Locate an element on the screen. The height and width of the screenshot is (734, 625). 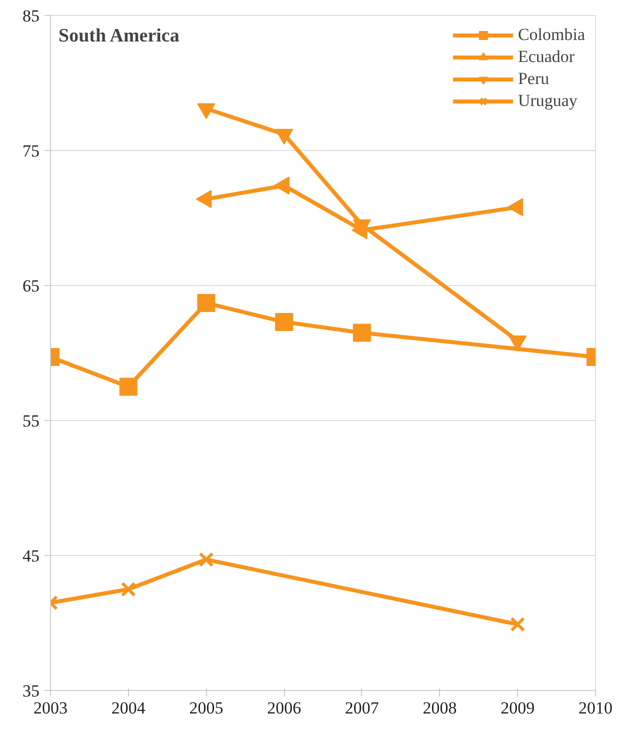
legend-label: Ecuador is located at coordinates (546, 57).